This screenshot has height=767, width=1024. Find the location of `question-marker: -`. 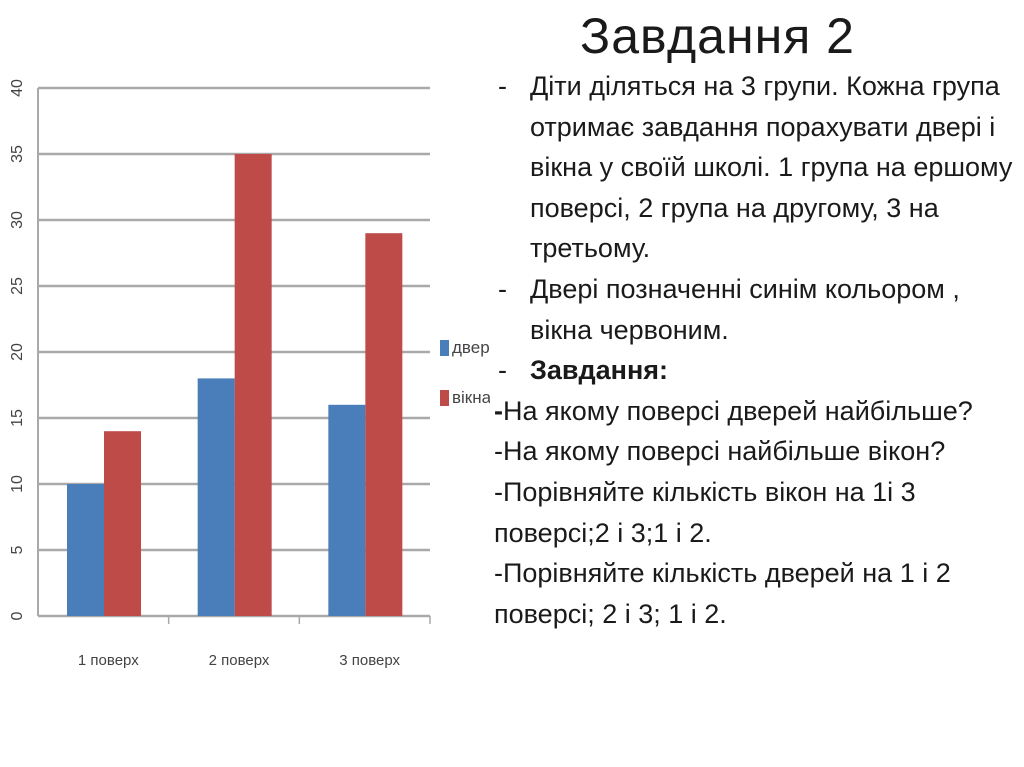

question-marker: - is located at coordinates (498, 410).